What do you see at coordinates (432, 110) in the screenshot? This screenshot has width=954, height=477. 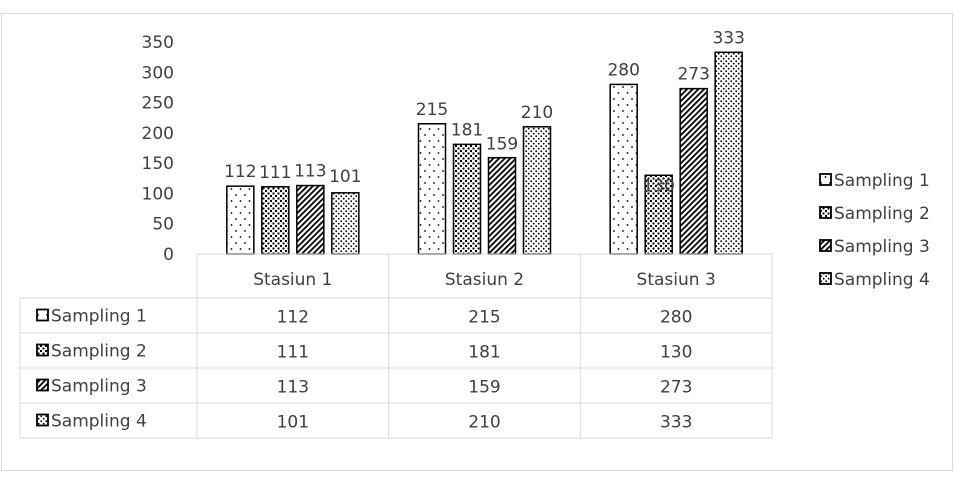 I see `data-label-sampling-1-stasiun-2: 215` at bounding box center [432, 110].